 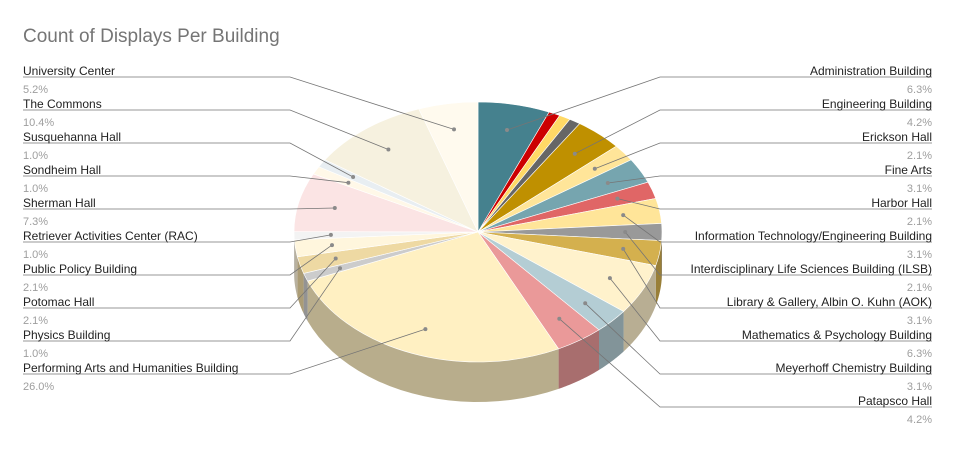 I want to click on anchor-erickson-hall, so click(x=594, y=168).